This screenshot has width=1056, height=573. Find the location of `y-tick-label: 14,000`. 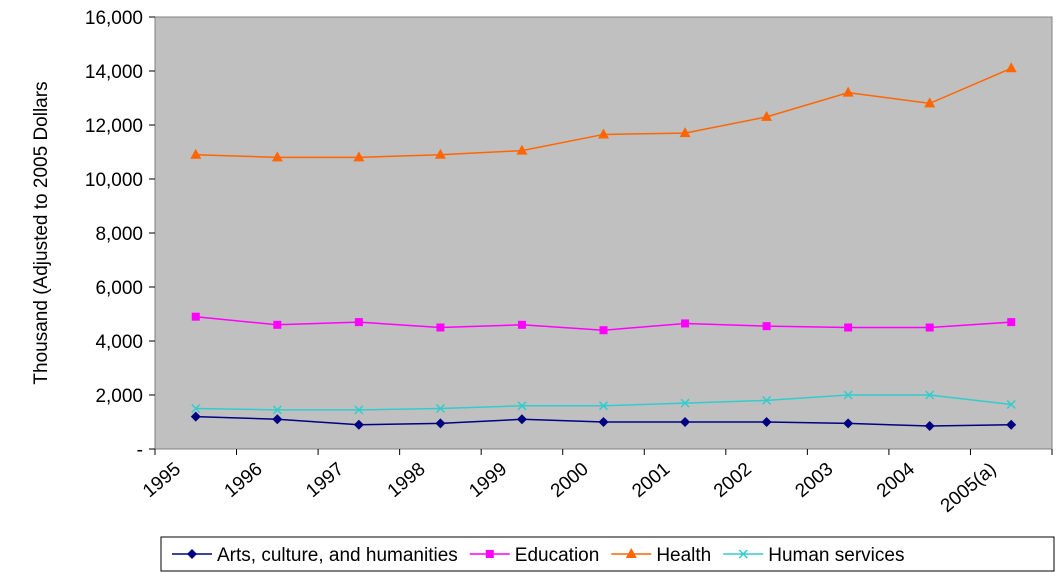

y-tick-label: 14,000 is located at coordinates (114, 72).